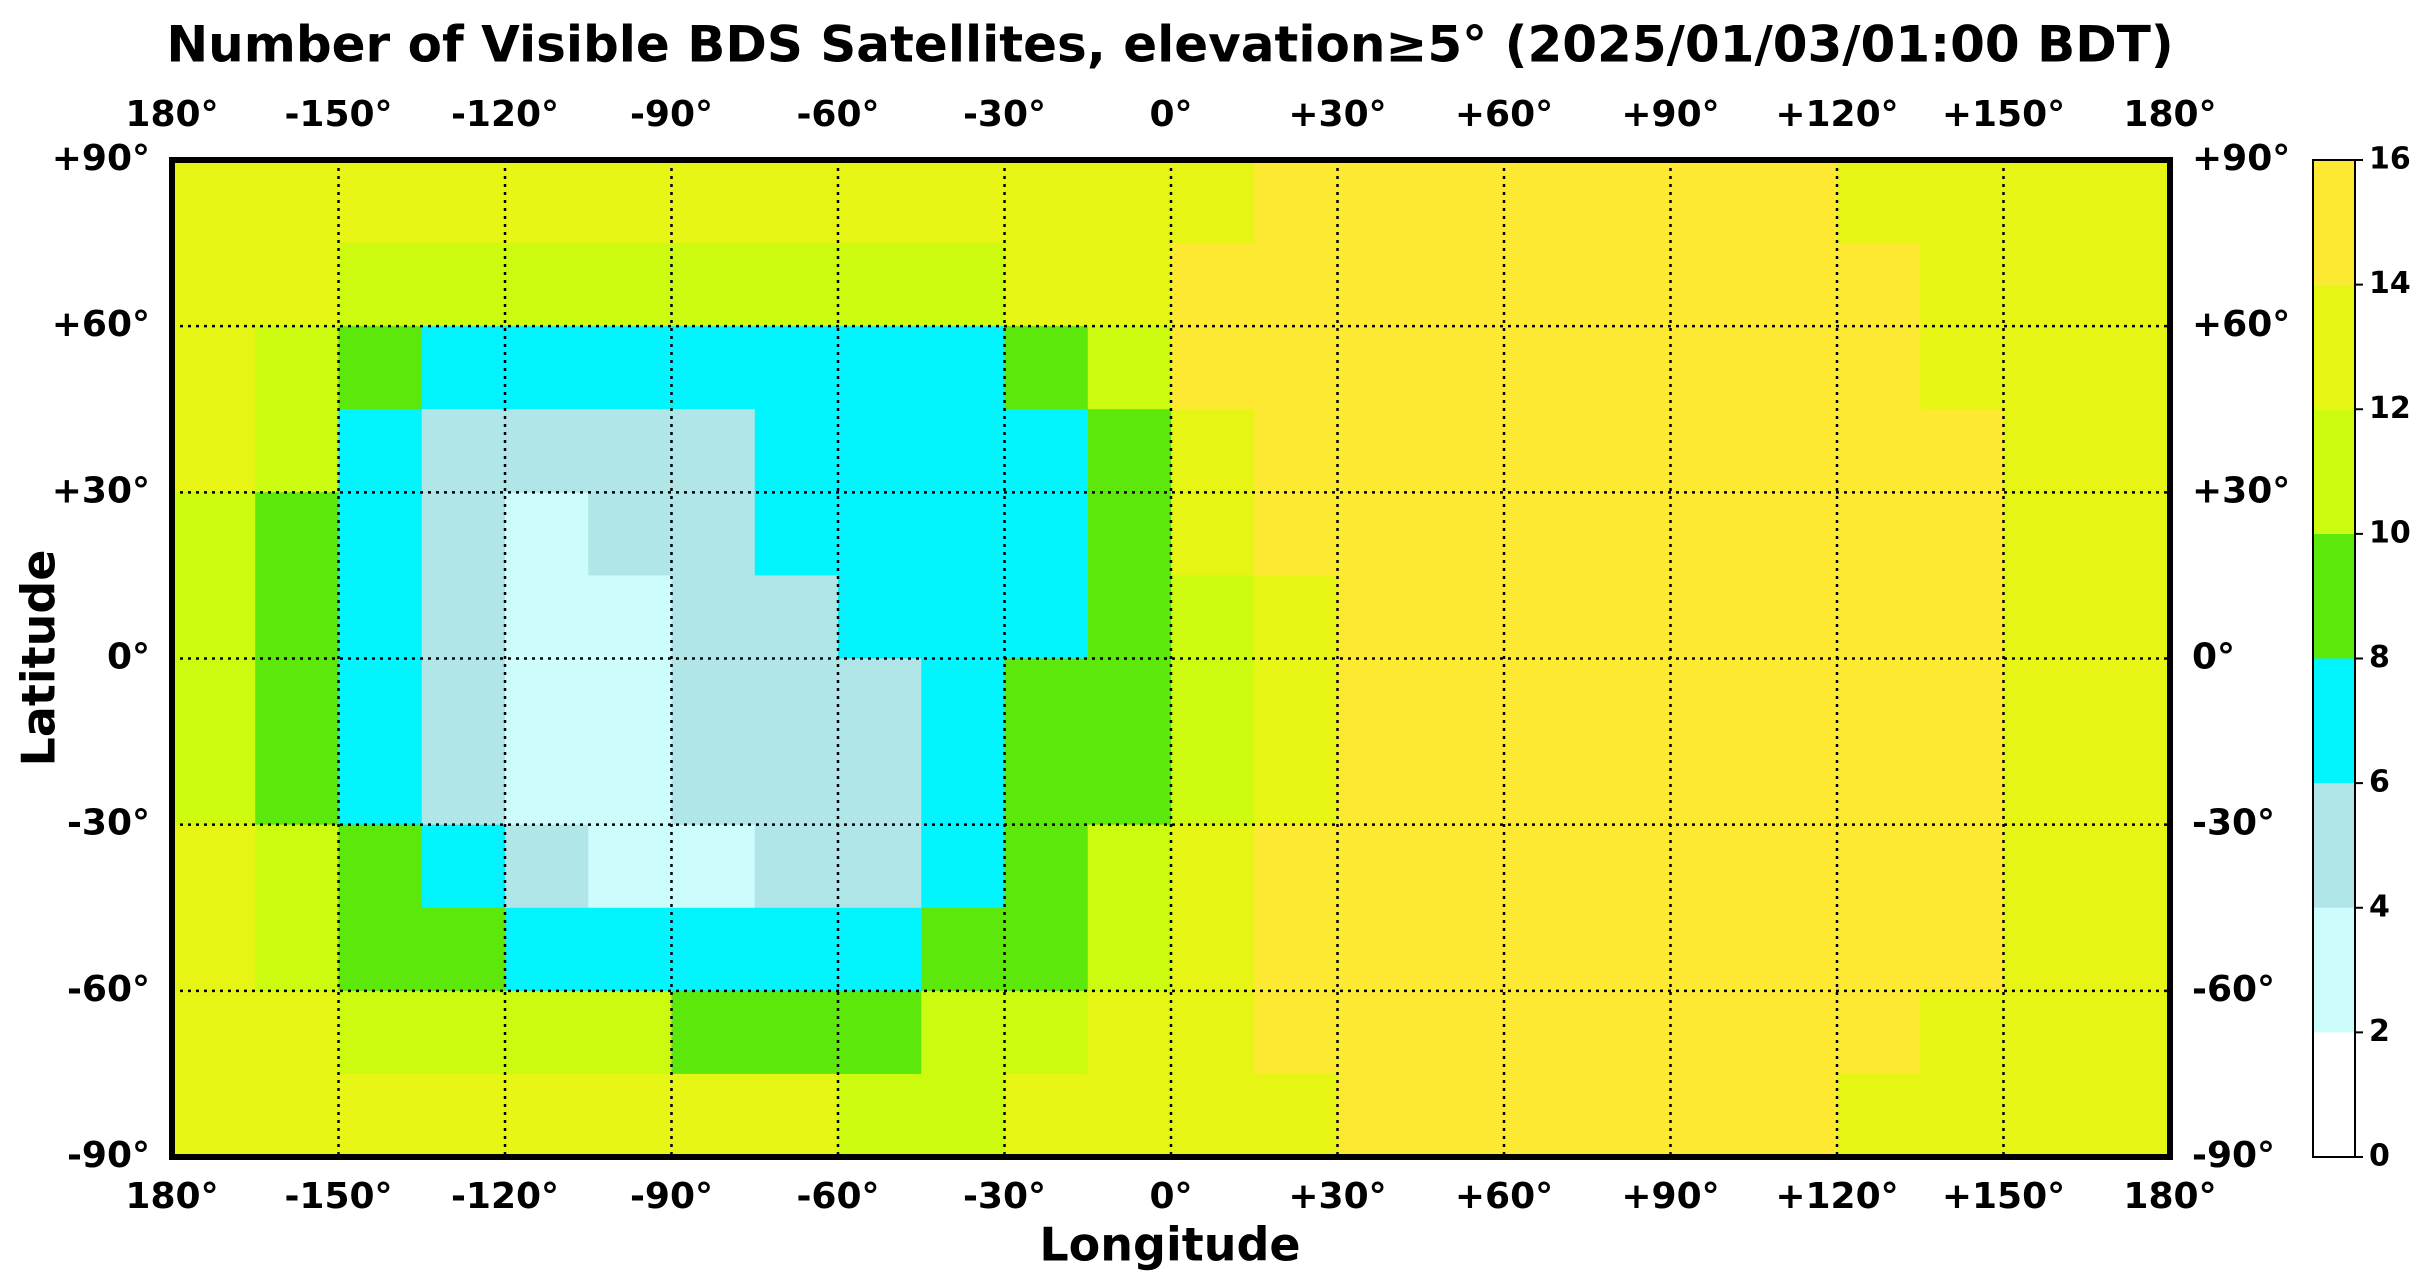  What do you see at coordinates (2390, 283) in the screenshot?
I see `colorbar-tick-label: 14` at bounding box center [2390, 283].